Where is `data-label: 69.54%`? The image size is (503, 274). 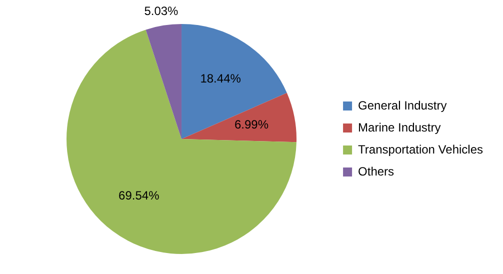 data-label: 69.54% is located at coordinates (139, 195).